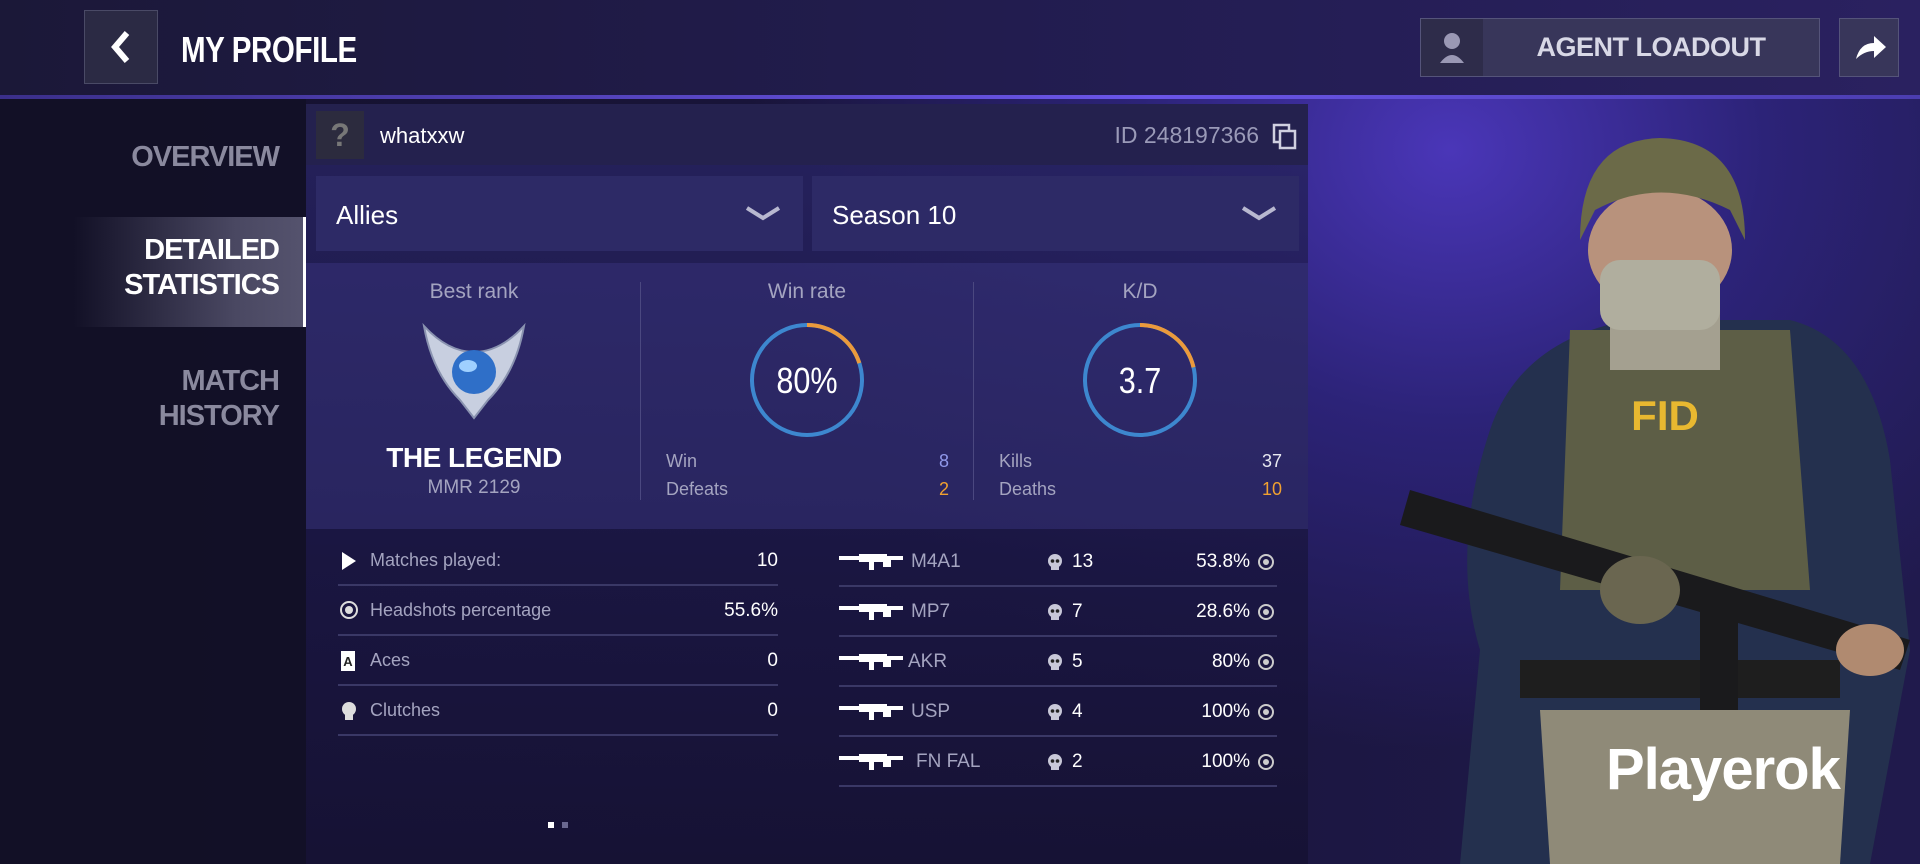 This screenshot has height=864, width=1920. I want to click on share-icon, so click(1871, 47).